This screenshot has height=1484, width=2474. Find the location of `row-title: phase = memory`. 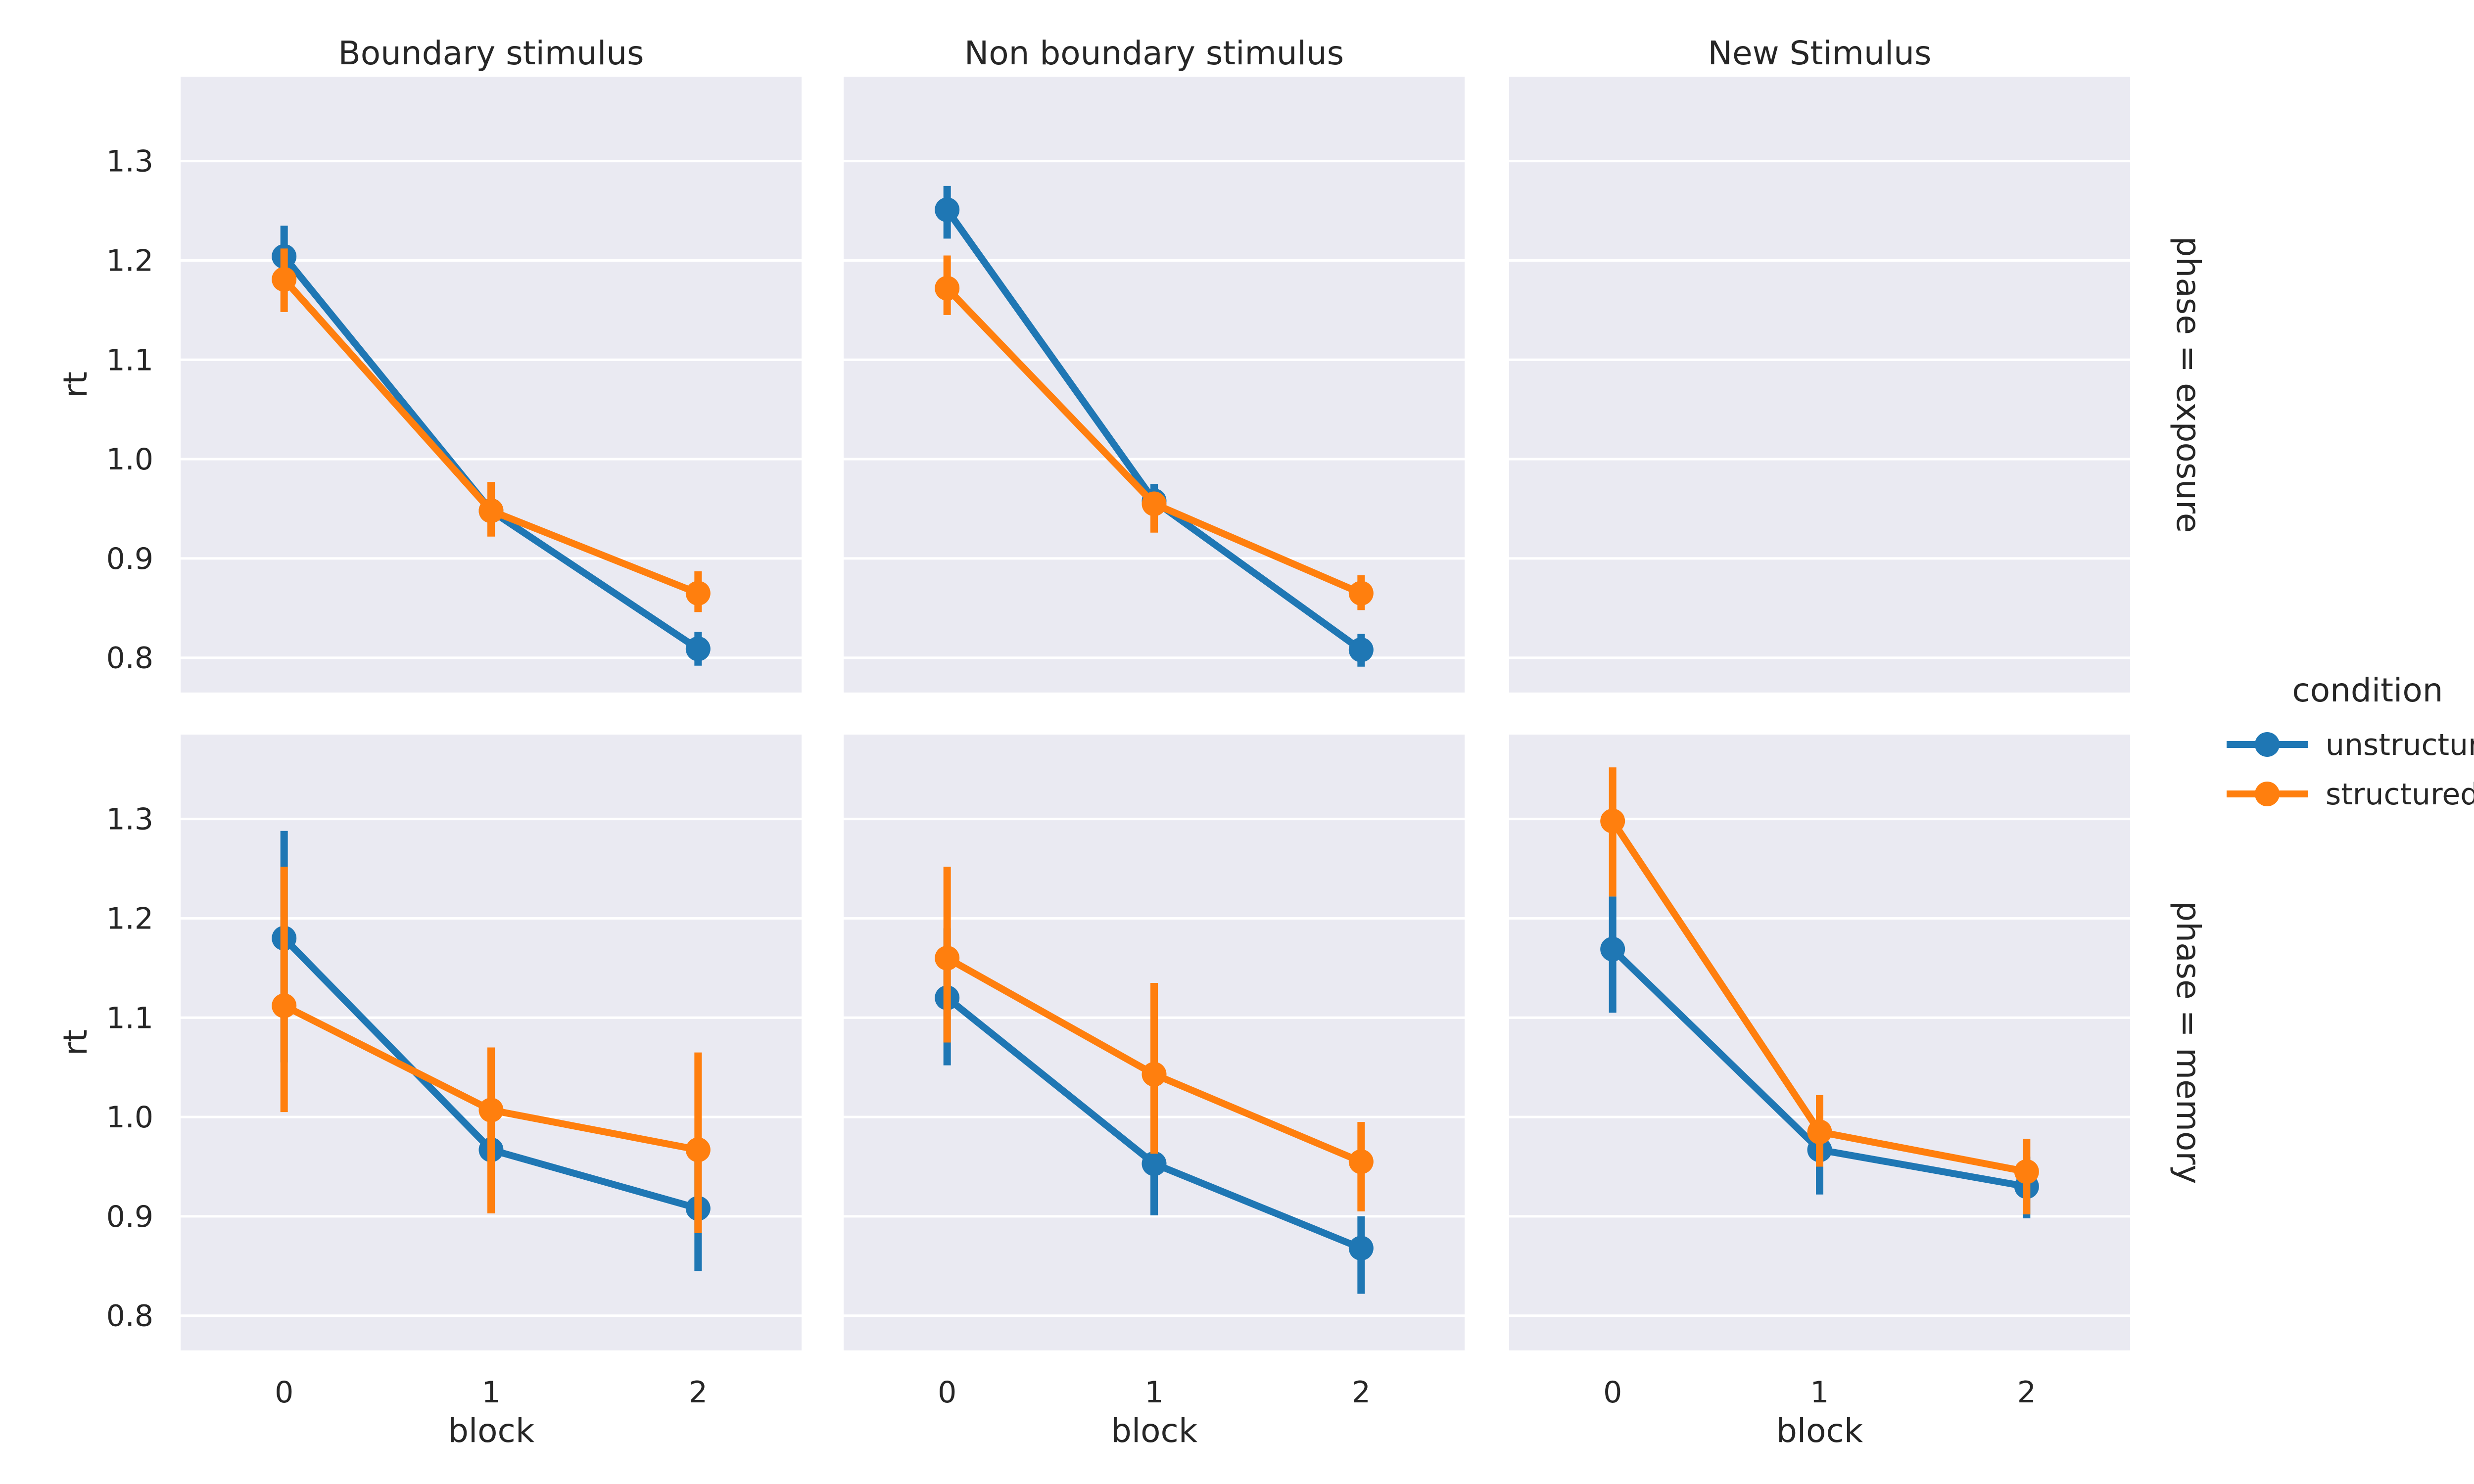

row-title: phase = memory is located at coordinates (2188, 1042).